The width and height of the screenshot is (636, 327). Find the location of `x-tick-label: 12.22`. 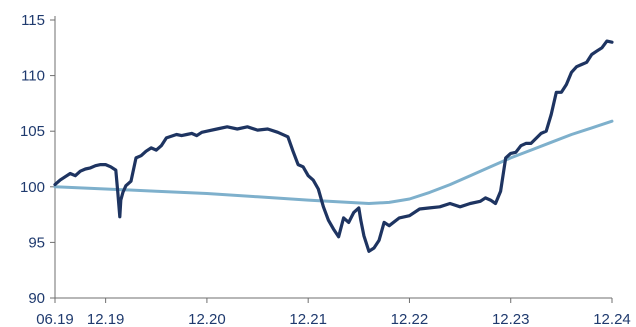

x-tick-label: 12.22 is located at coordinates (410, 319).